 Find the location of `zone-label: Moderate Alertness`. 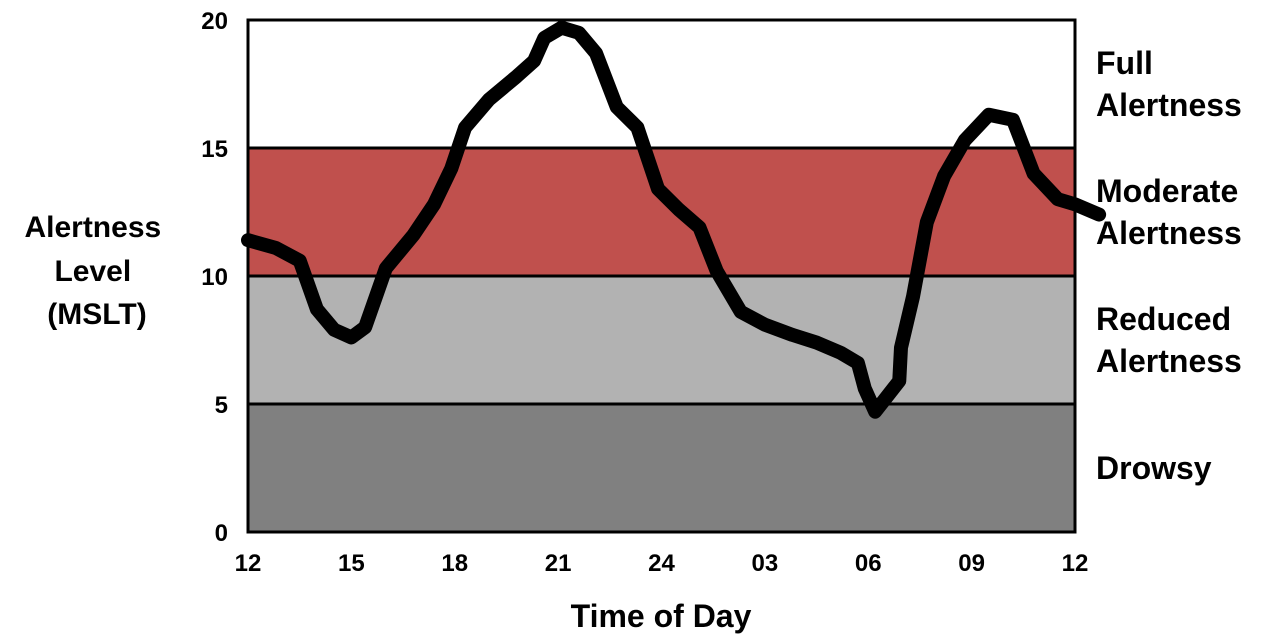

zone-label: Moderate Alertness is located at coordinates (1169, 212).